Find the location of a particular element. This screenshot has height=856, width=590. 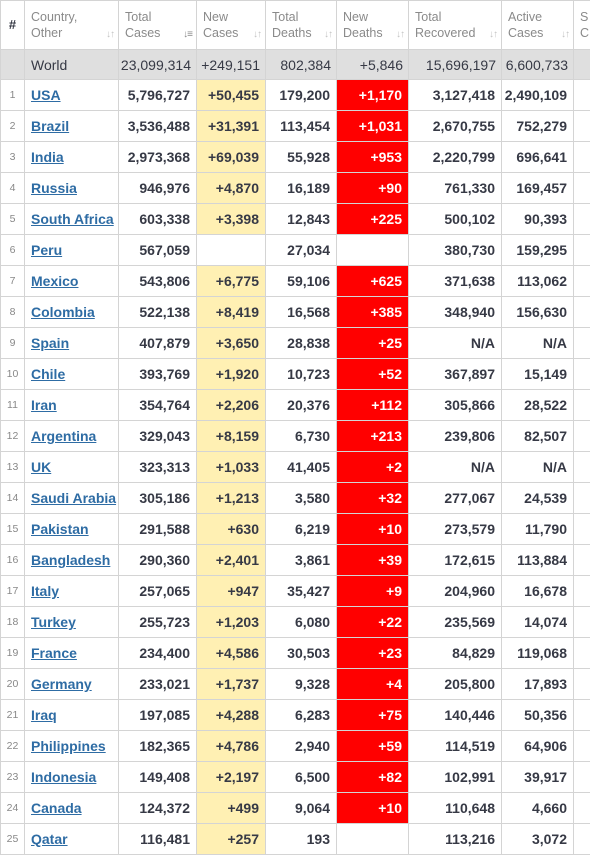

row-index: 25 is located at coordinates (12, 839).